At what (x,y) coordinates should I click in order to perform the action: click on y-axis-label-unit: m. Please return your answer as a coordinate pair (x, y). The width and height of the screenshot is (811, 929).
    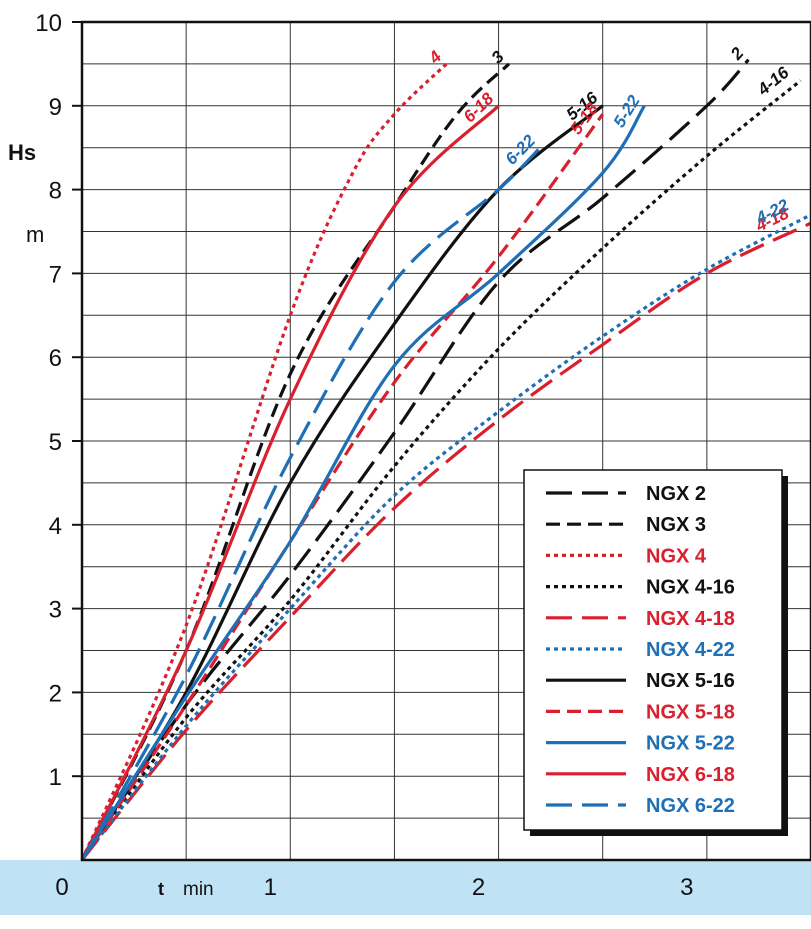
    Looking at the image, I should click on (35, 234).